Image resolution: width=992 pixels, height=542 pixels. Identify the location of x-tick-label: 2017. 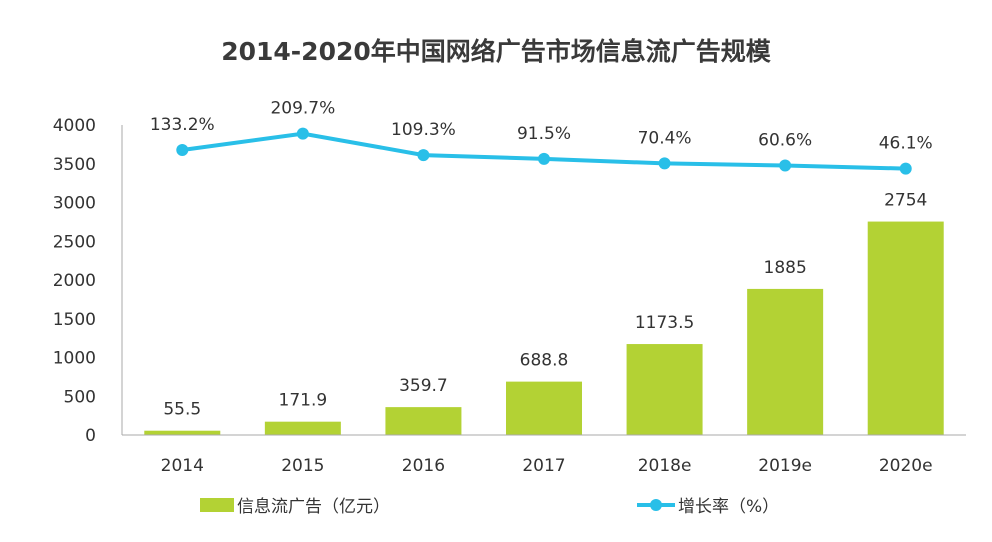
(543, 466).